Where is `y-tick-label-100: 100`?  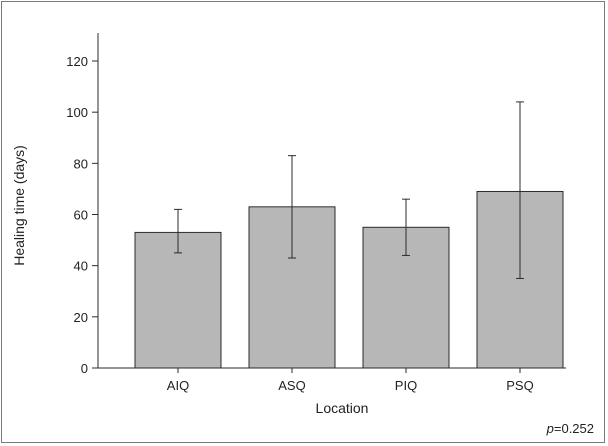 y-tick-label-100: 100 is located at coordinates (77, 112).